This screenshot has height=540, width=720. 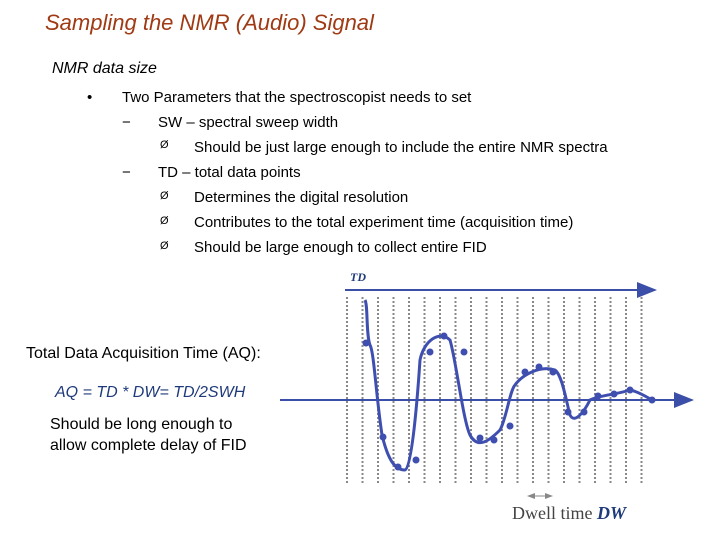 What do you see at coordinates (358, 277) in the screenshot?
I see `td-label: TD` at bounding box center [358, 277].